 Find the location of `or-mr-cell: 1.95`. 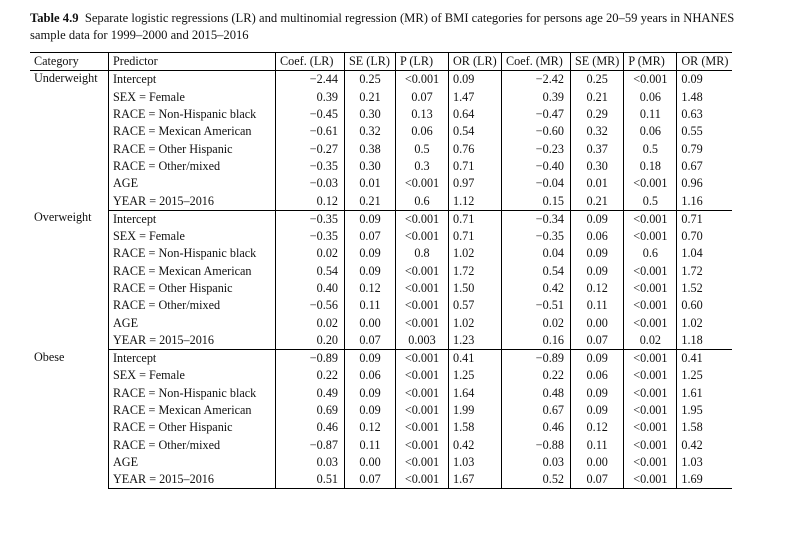

or-mr-cell: 1.95 is located at coordinates (692, 410).